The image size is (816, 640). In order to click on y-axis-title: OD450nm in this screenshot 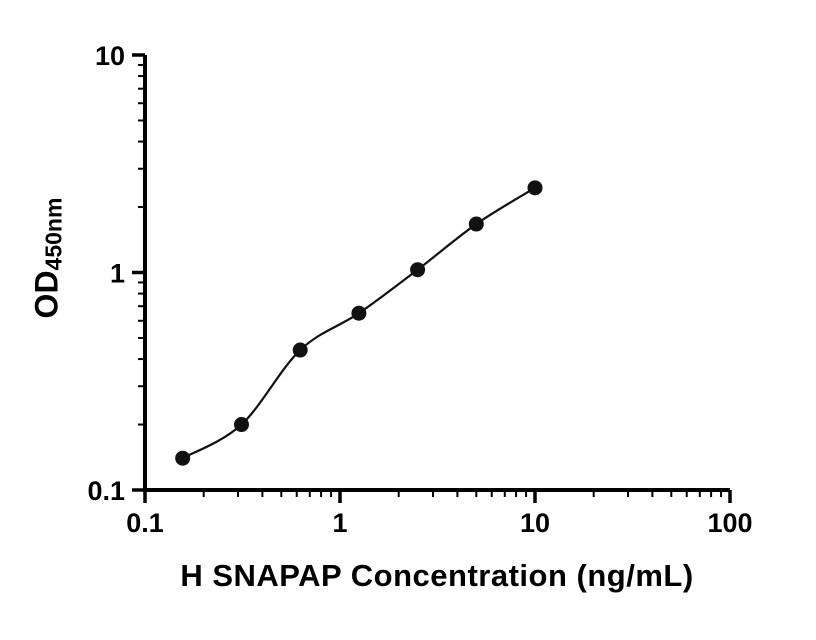, I will do `click(47, 258)`.